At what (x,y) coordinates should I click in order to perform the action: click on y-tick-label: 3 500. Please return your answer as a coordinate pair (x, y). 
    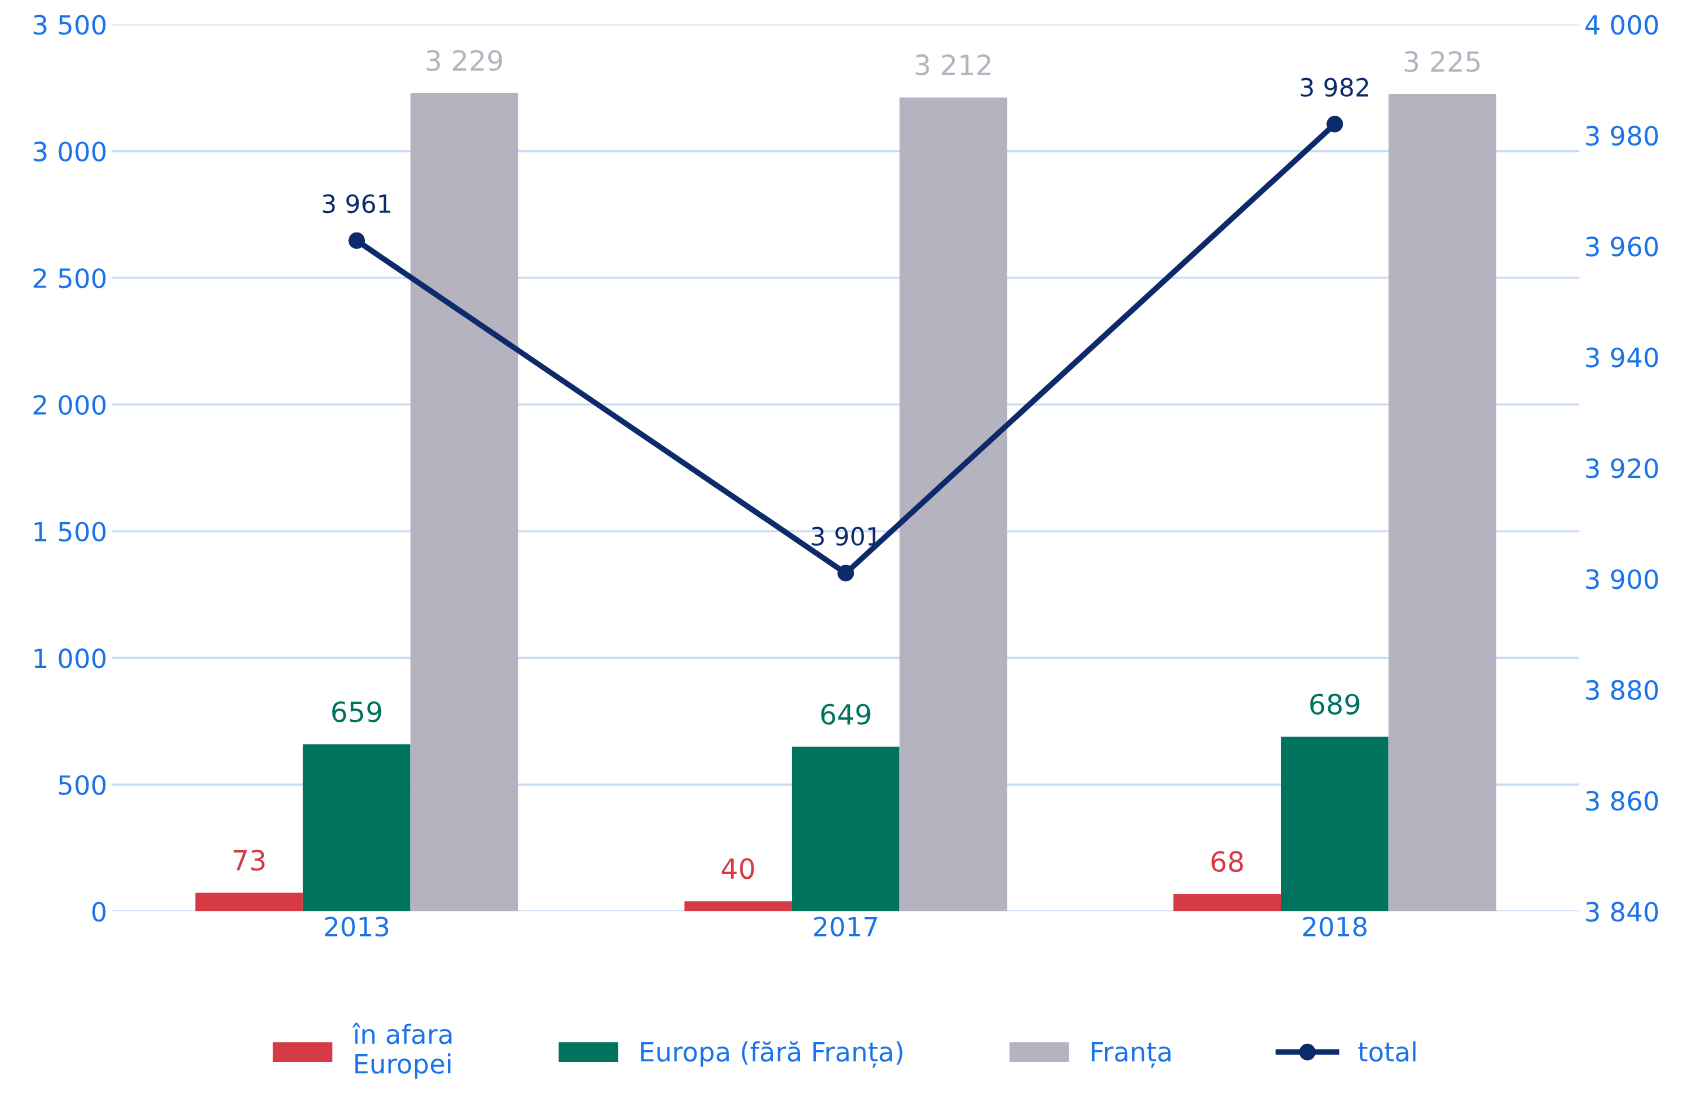
    Looking at the image, I should click on (69, 24).